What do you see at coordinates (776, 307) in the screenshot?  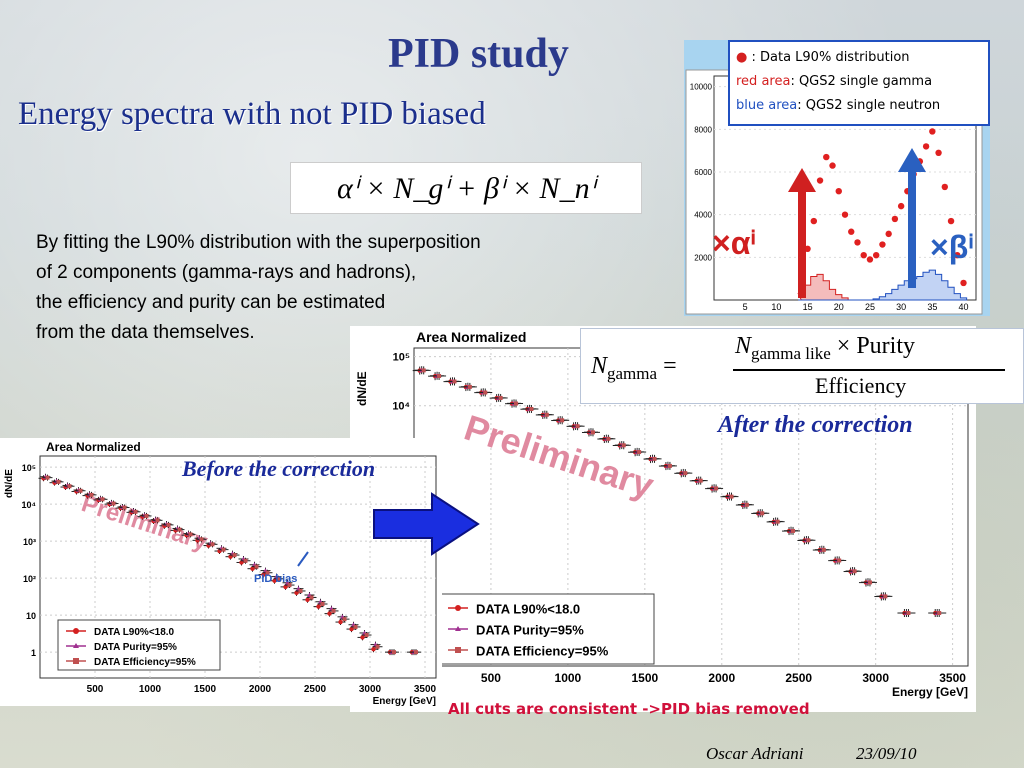 I see `inset-x-tick-label: 10` at bounding box center [776, 307].